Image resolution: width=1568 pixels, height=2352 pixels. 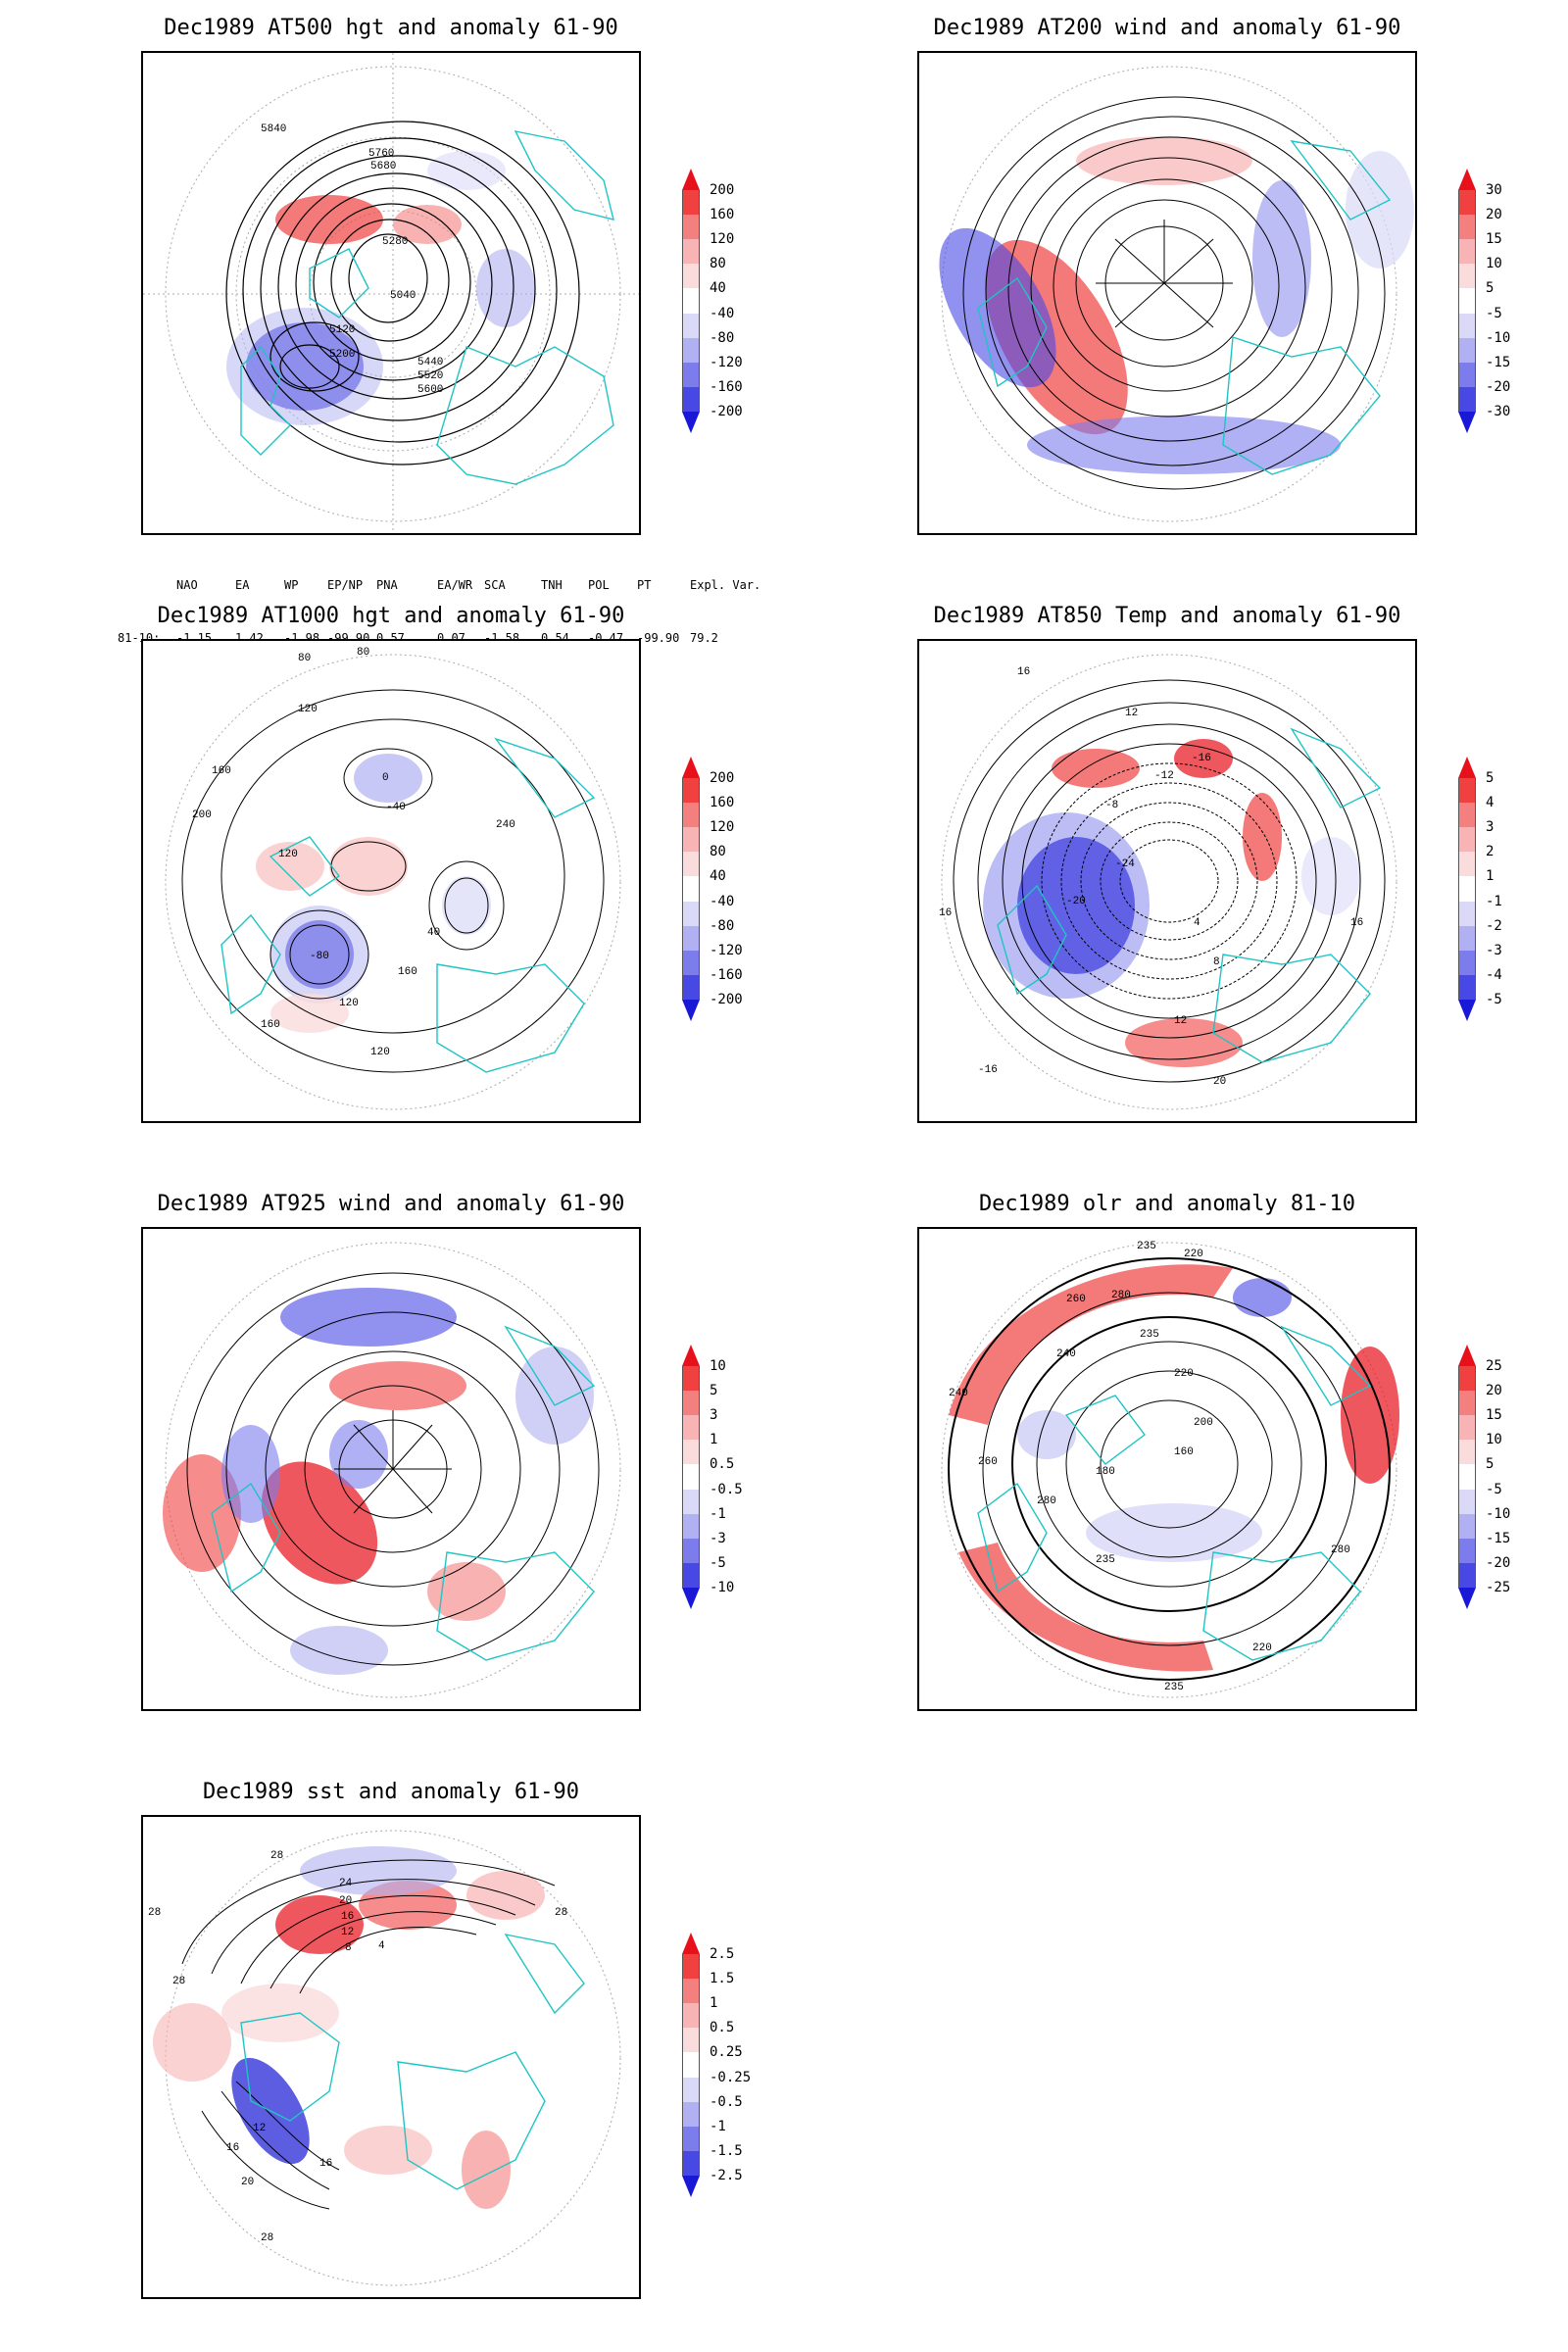 I want to click on colorbar-top-arrow, so click(x=691, y=1355).